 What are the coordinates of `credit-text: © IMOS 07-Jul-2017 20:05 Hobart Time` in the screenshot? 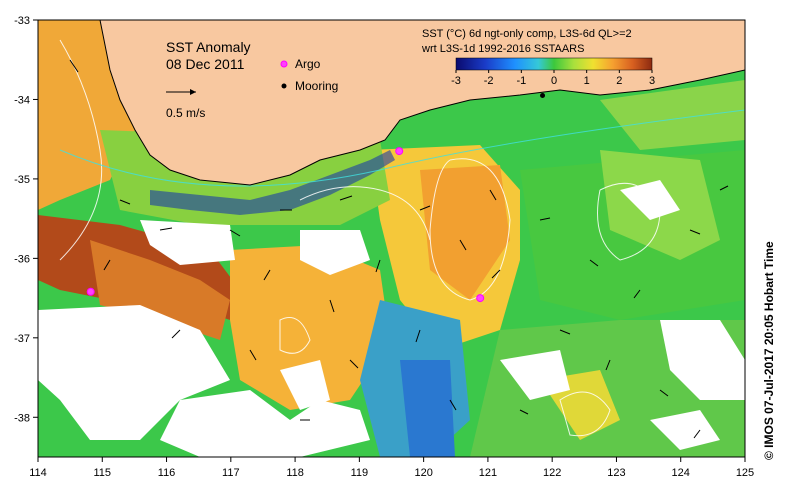 It's located at (769, 350).